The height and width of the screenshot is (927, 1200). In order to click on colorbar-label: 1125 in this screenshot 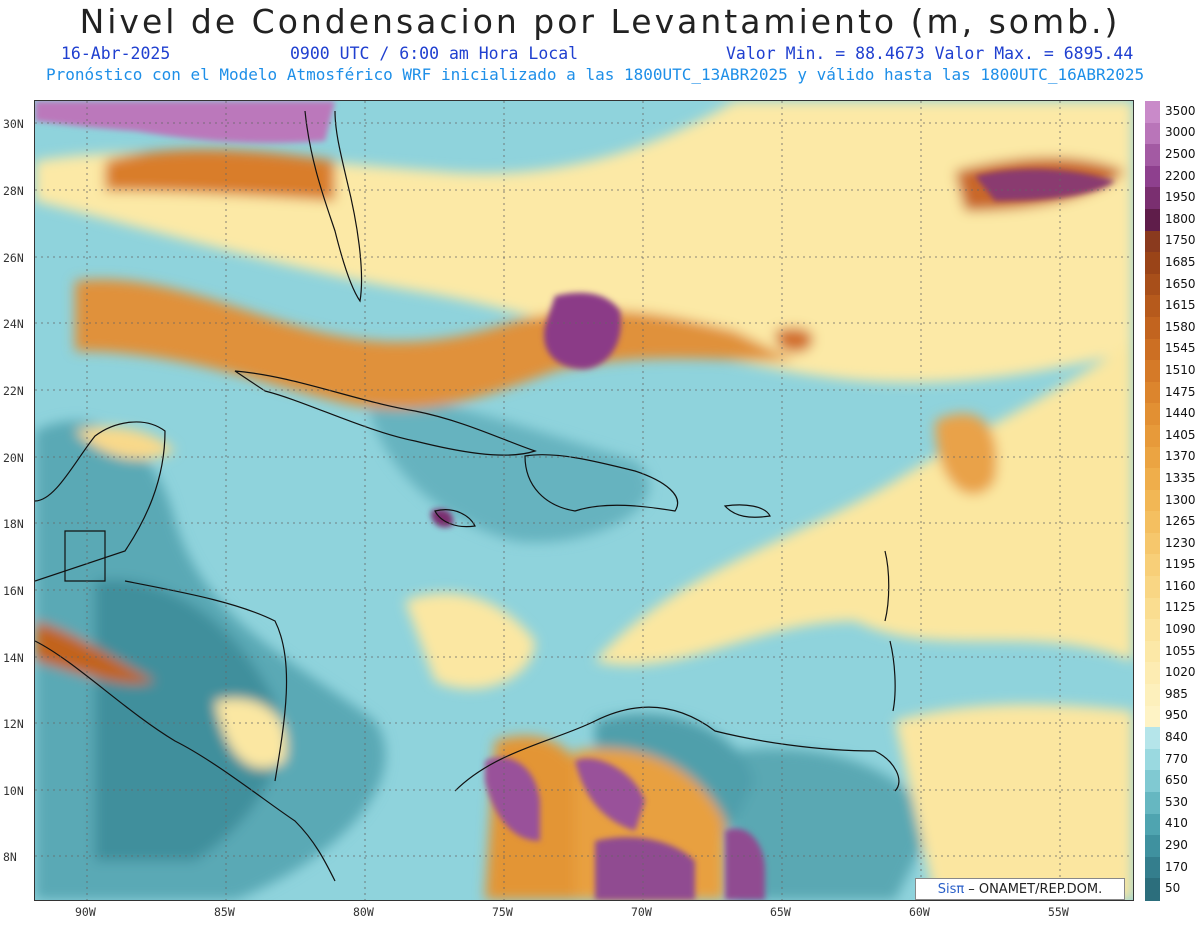, I will do `click(1180, 607)`.